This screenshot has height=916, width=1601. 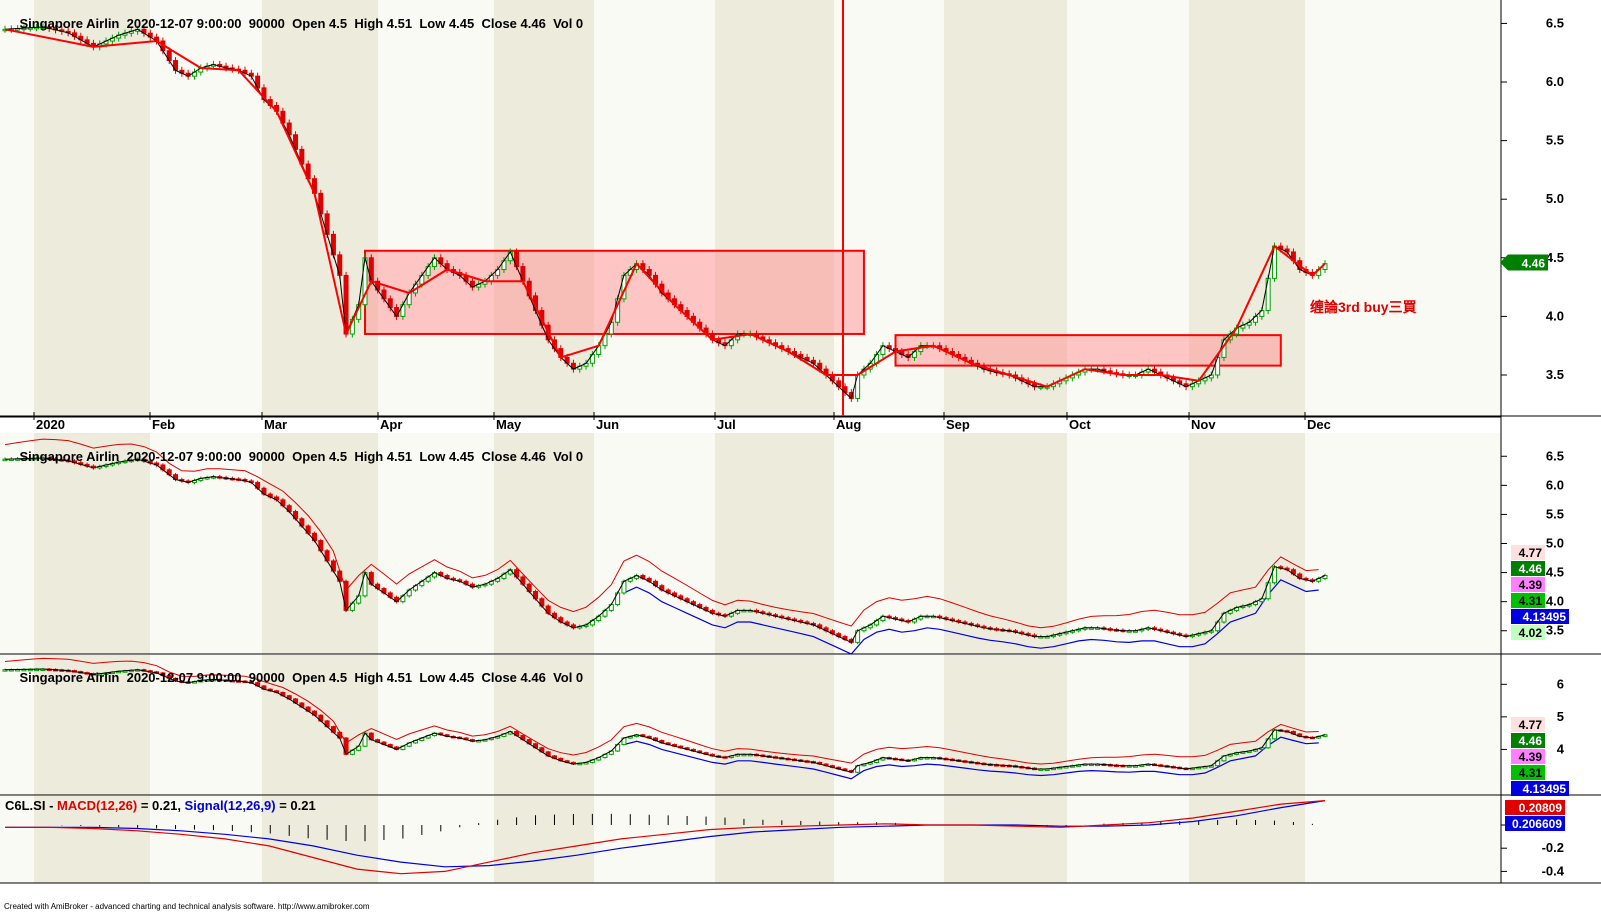 I want to click on buy-signal-annotation: 缠論3rd buy三買, so click(x=1364, y=307).